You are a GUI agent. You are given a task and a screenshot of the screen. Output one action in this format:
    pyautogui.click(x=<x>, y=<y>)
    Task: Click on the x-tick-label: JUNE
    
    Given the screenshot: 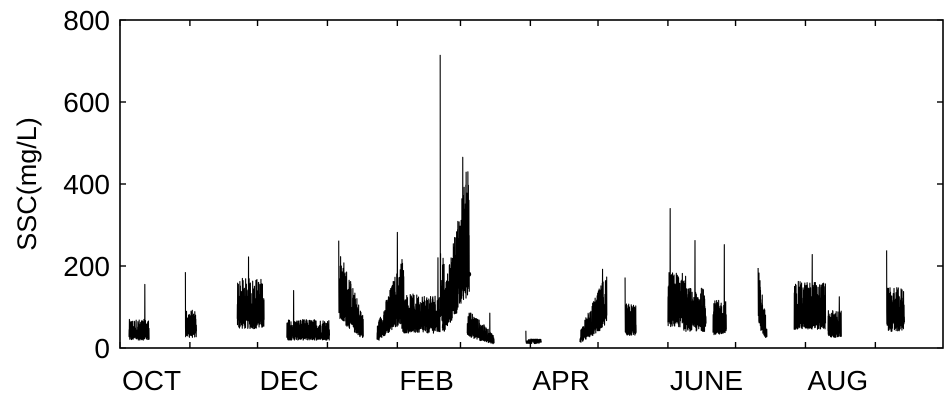 What is the action you would take?
    pyautogui.click(x=706, y=380)
    